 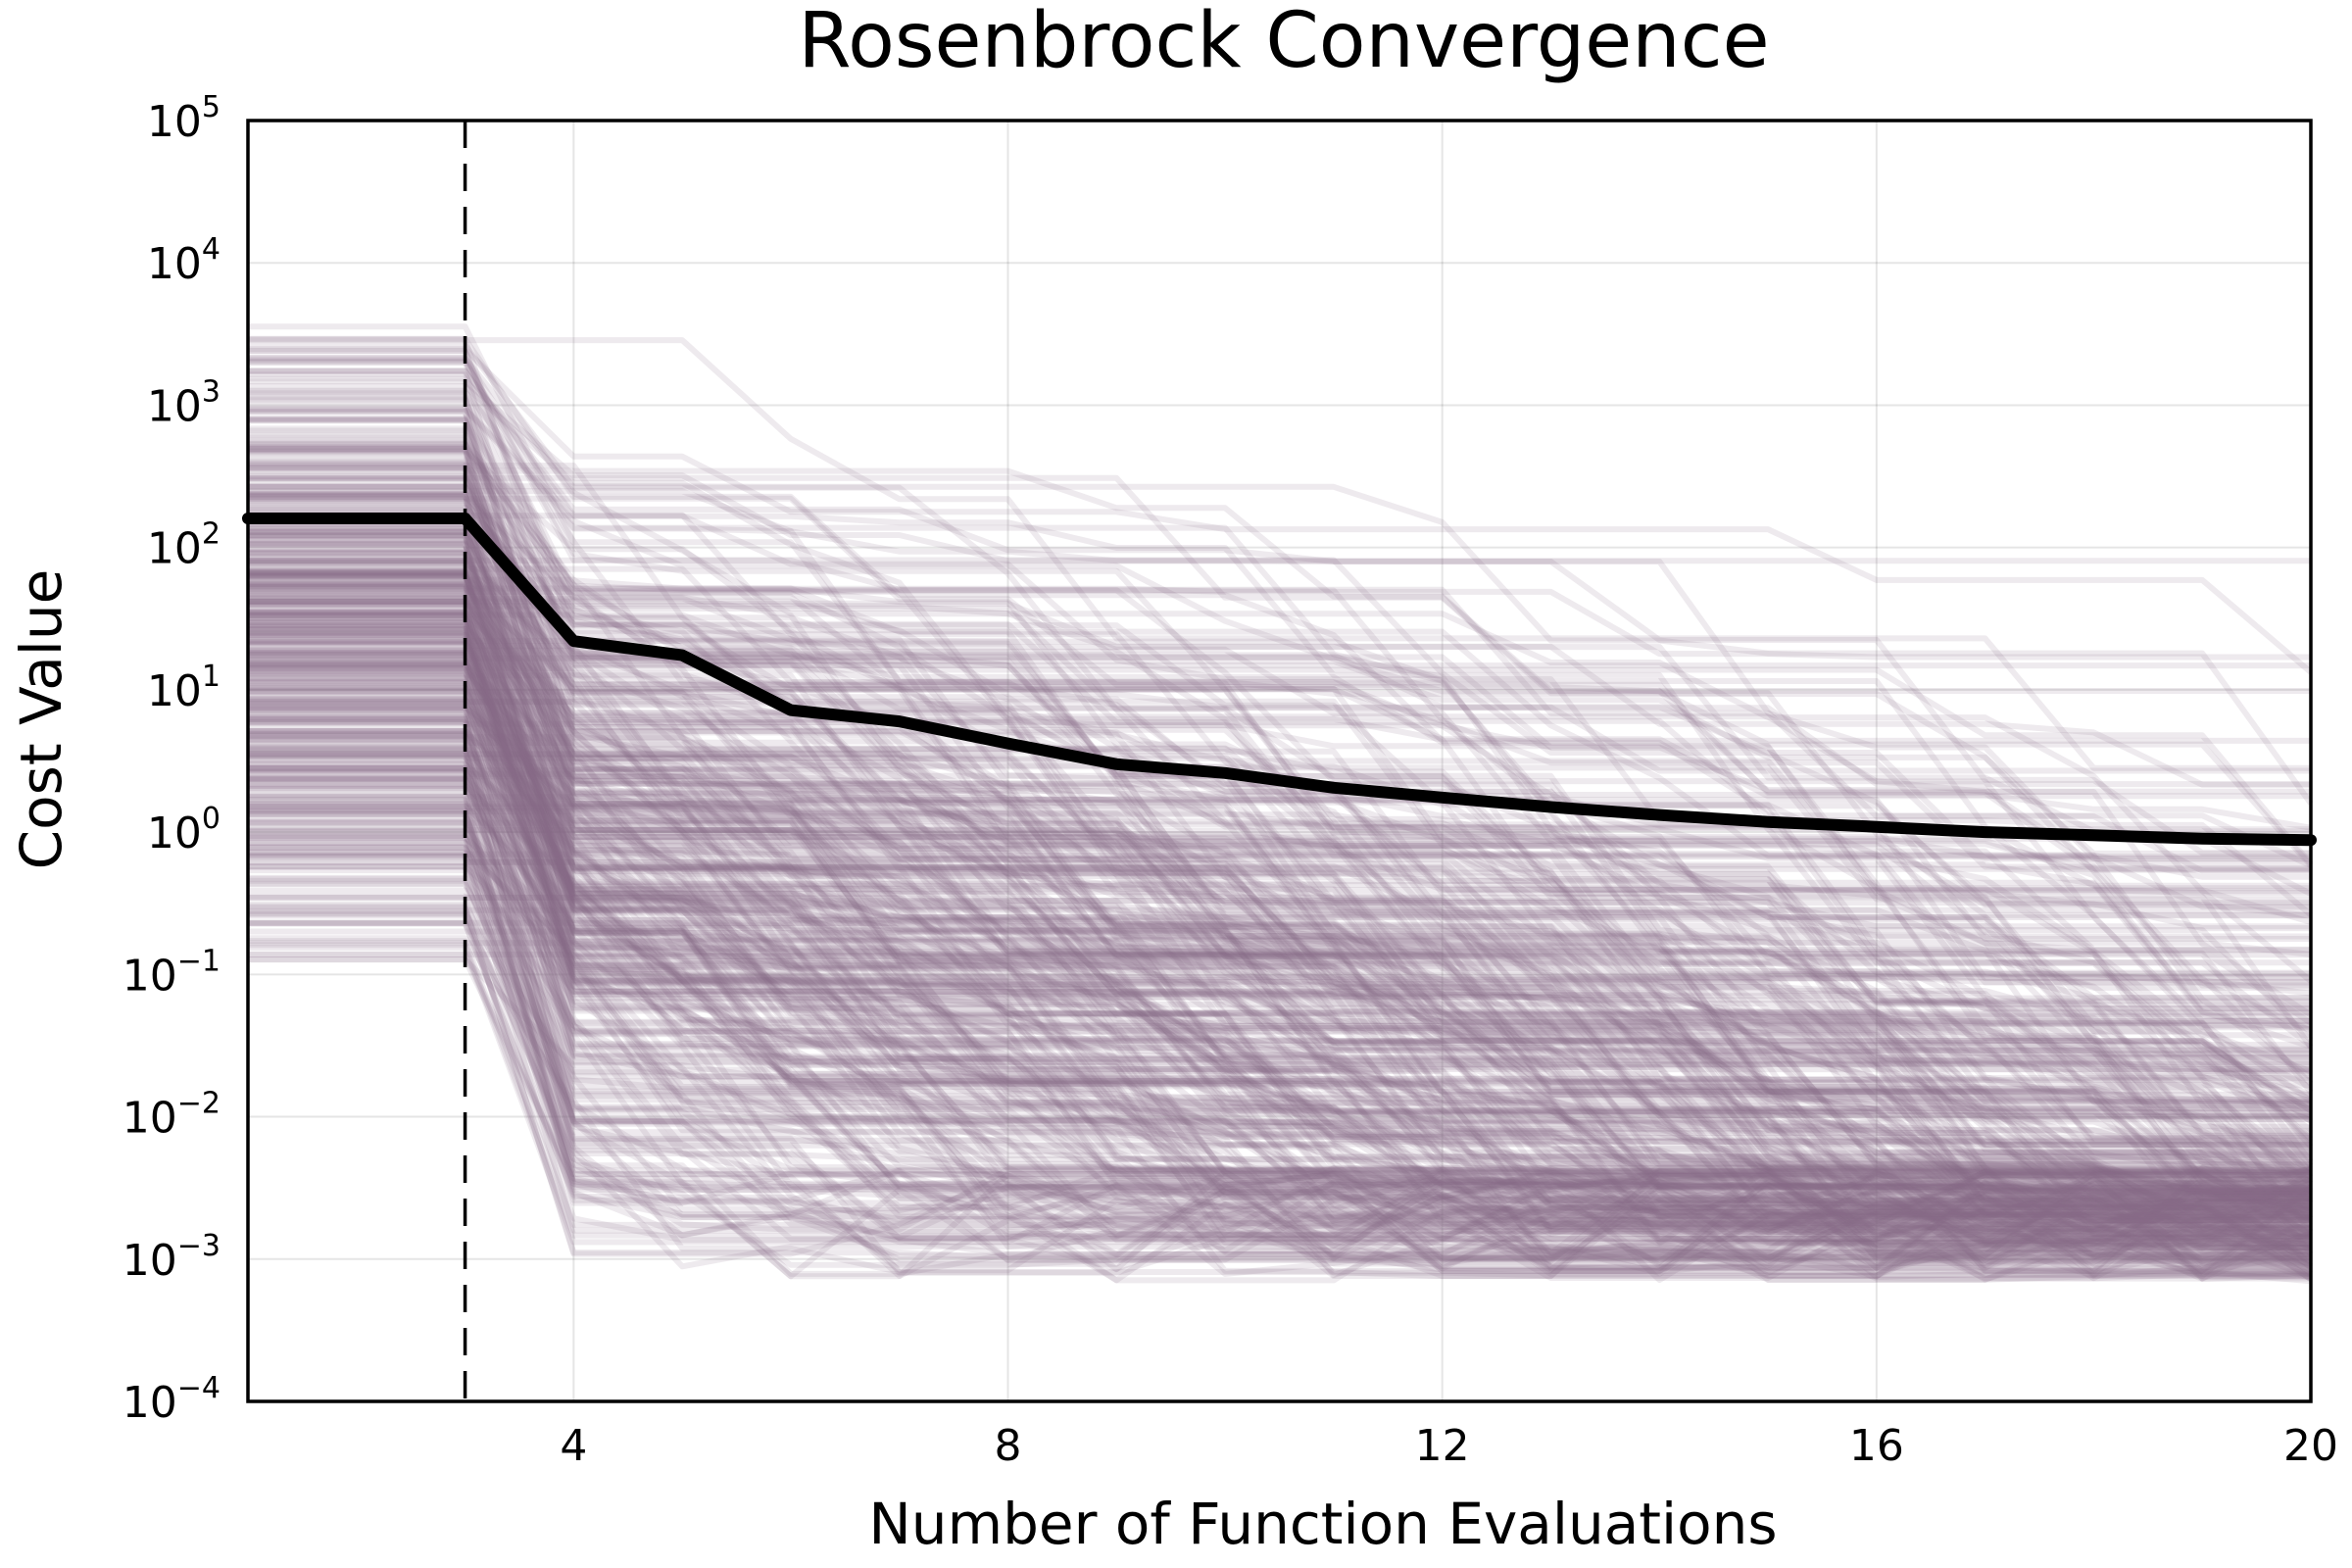 I want to click on y-tick-label: 10⁻¹, so click(x=171, y=972).